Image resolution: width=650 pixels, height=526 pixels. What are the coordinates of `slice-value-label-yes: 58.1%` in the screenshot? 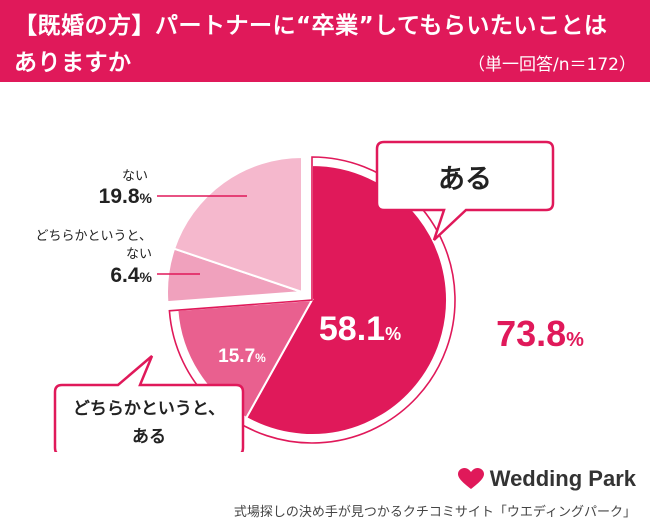 It's located at (360, 329).